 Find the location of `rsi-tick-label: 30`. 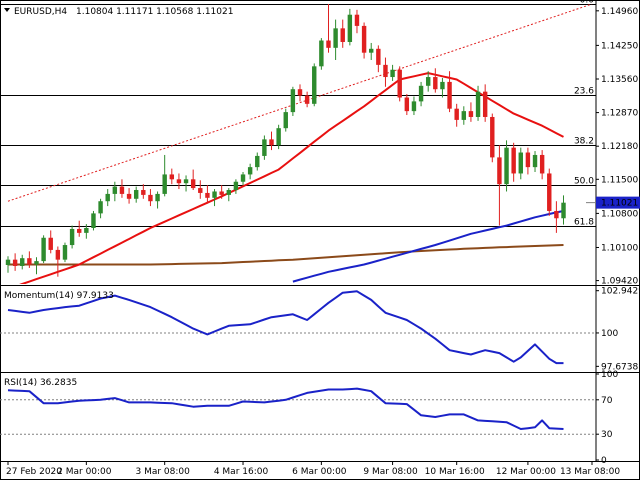

rsi-tick-label: 30 is located at coordinates (607, 435).